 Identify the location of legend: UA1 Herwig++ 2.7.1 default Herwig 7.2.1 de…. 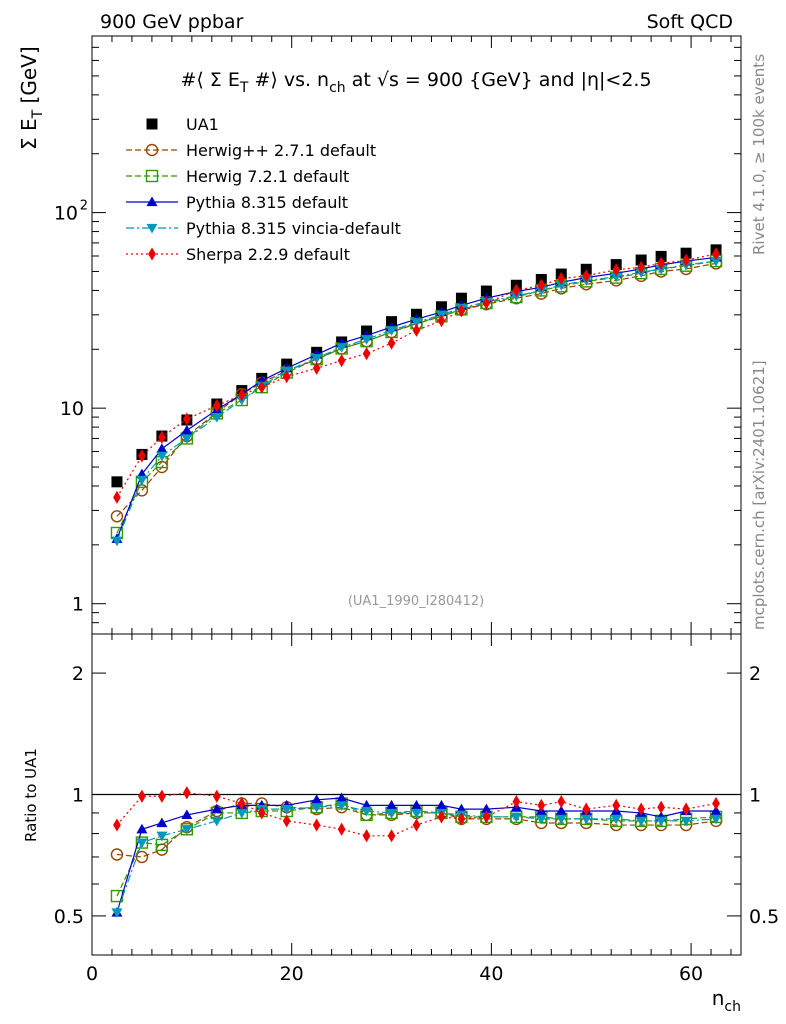
(263, 189).